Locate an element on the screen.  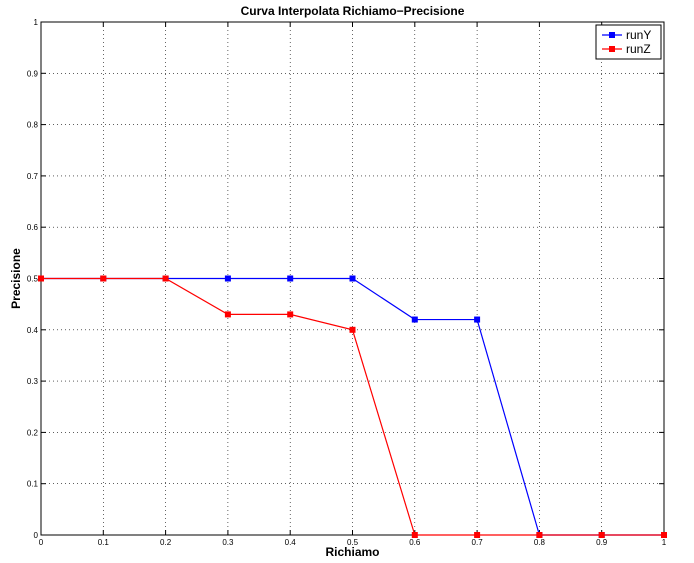
y-tick-label: 0.9 is located at coordinates (33, 73).